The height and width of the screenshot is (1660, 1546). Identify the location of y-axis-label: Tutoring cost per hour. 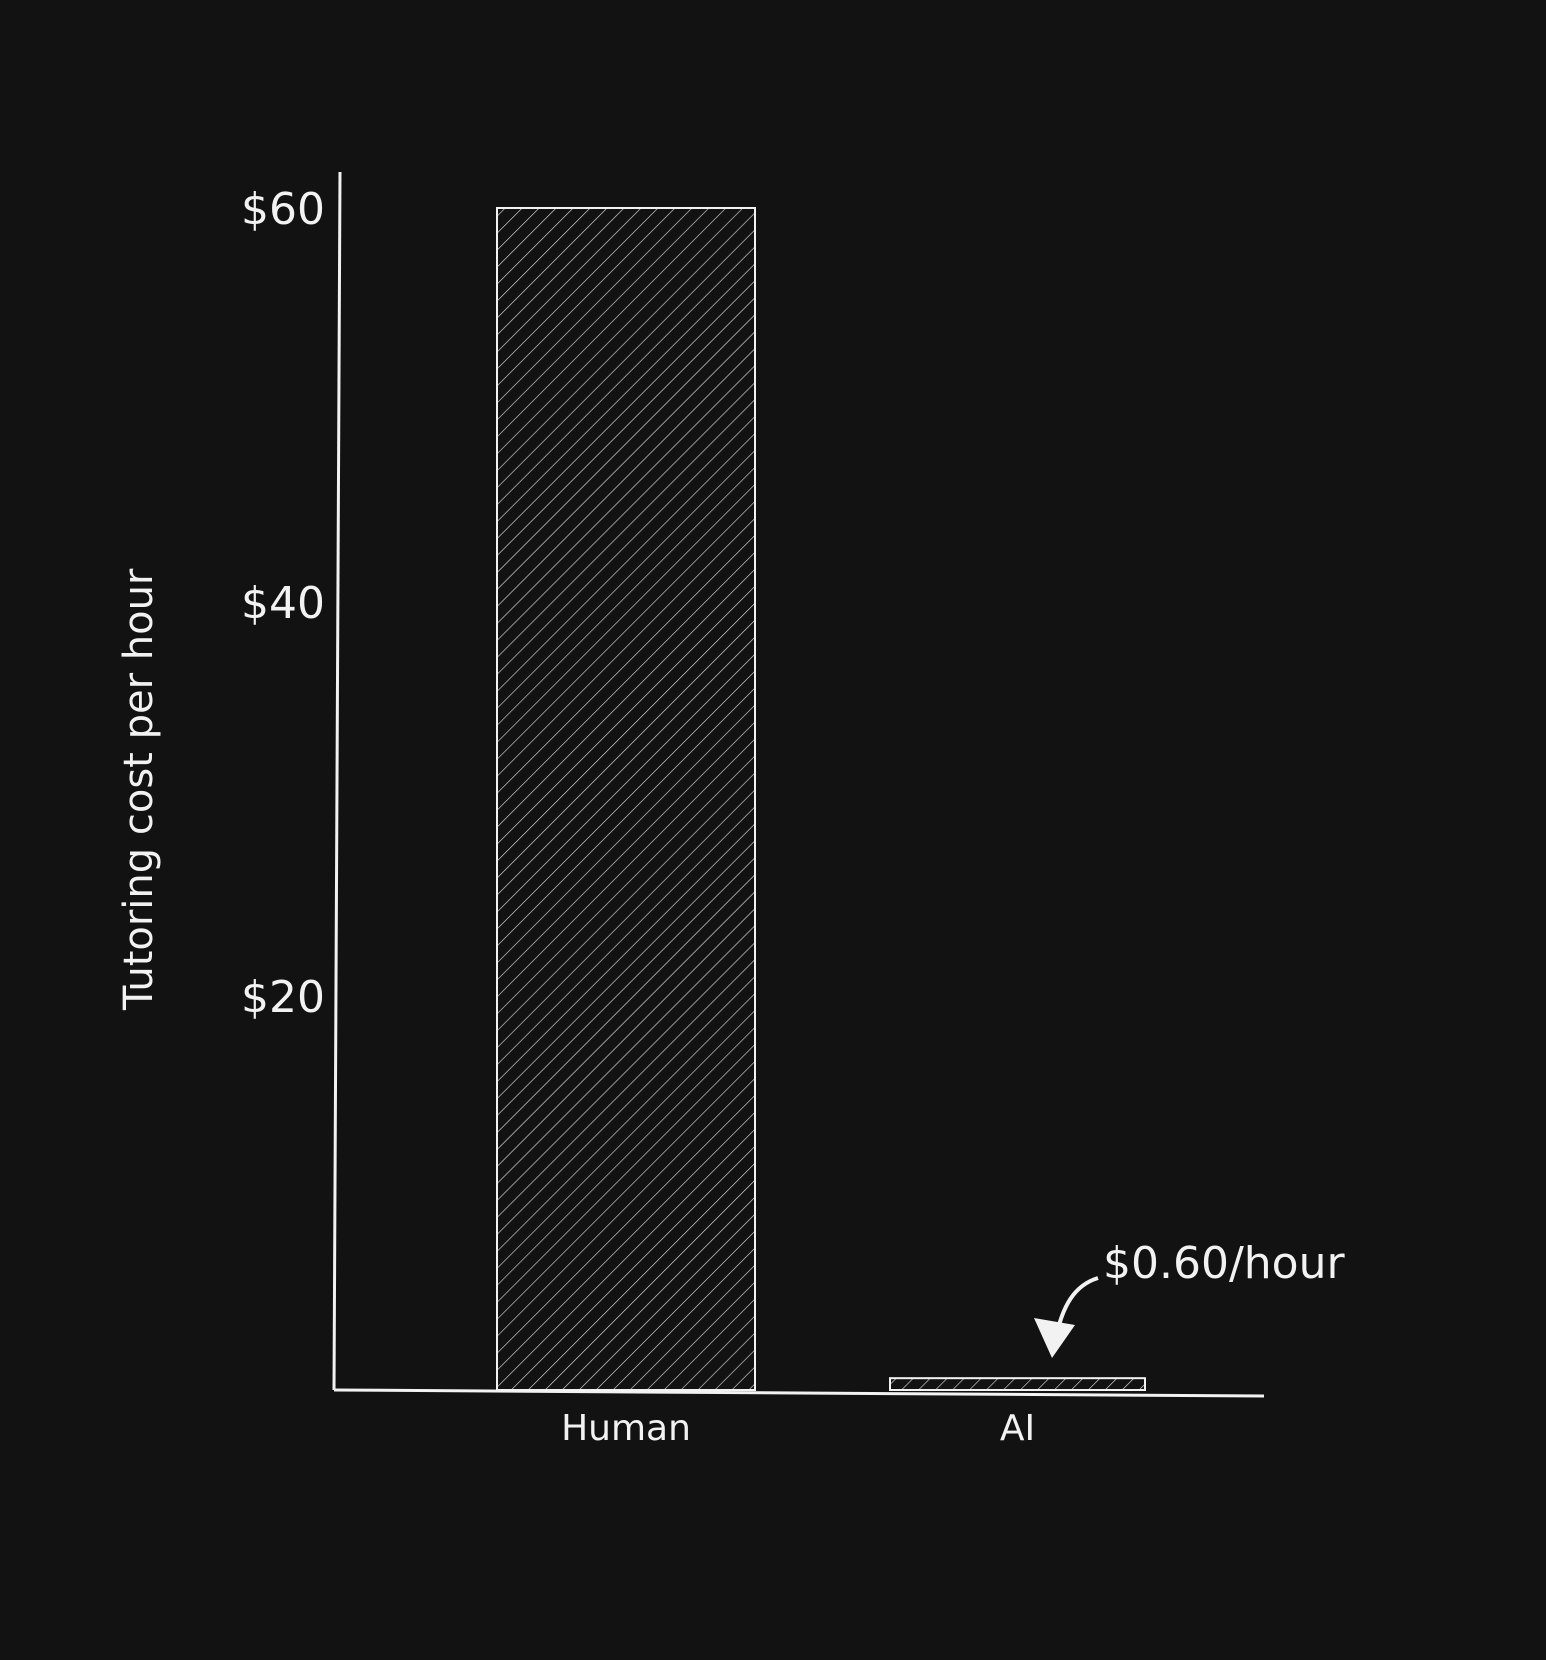
(139, 789).